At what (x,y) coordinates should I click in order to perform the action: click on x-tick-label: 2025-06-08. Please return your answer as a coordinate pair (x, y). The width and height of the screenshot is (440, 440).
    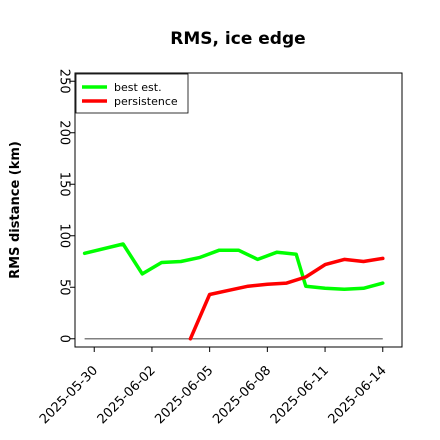
    Looking at the image, I should click on (242, 395).